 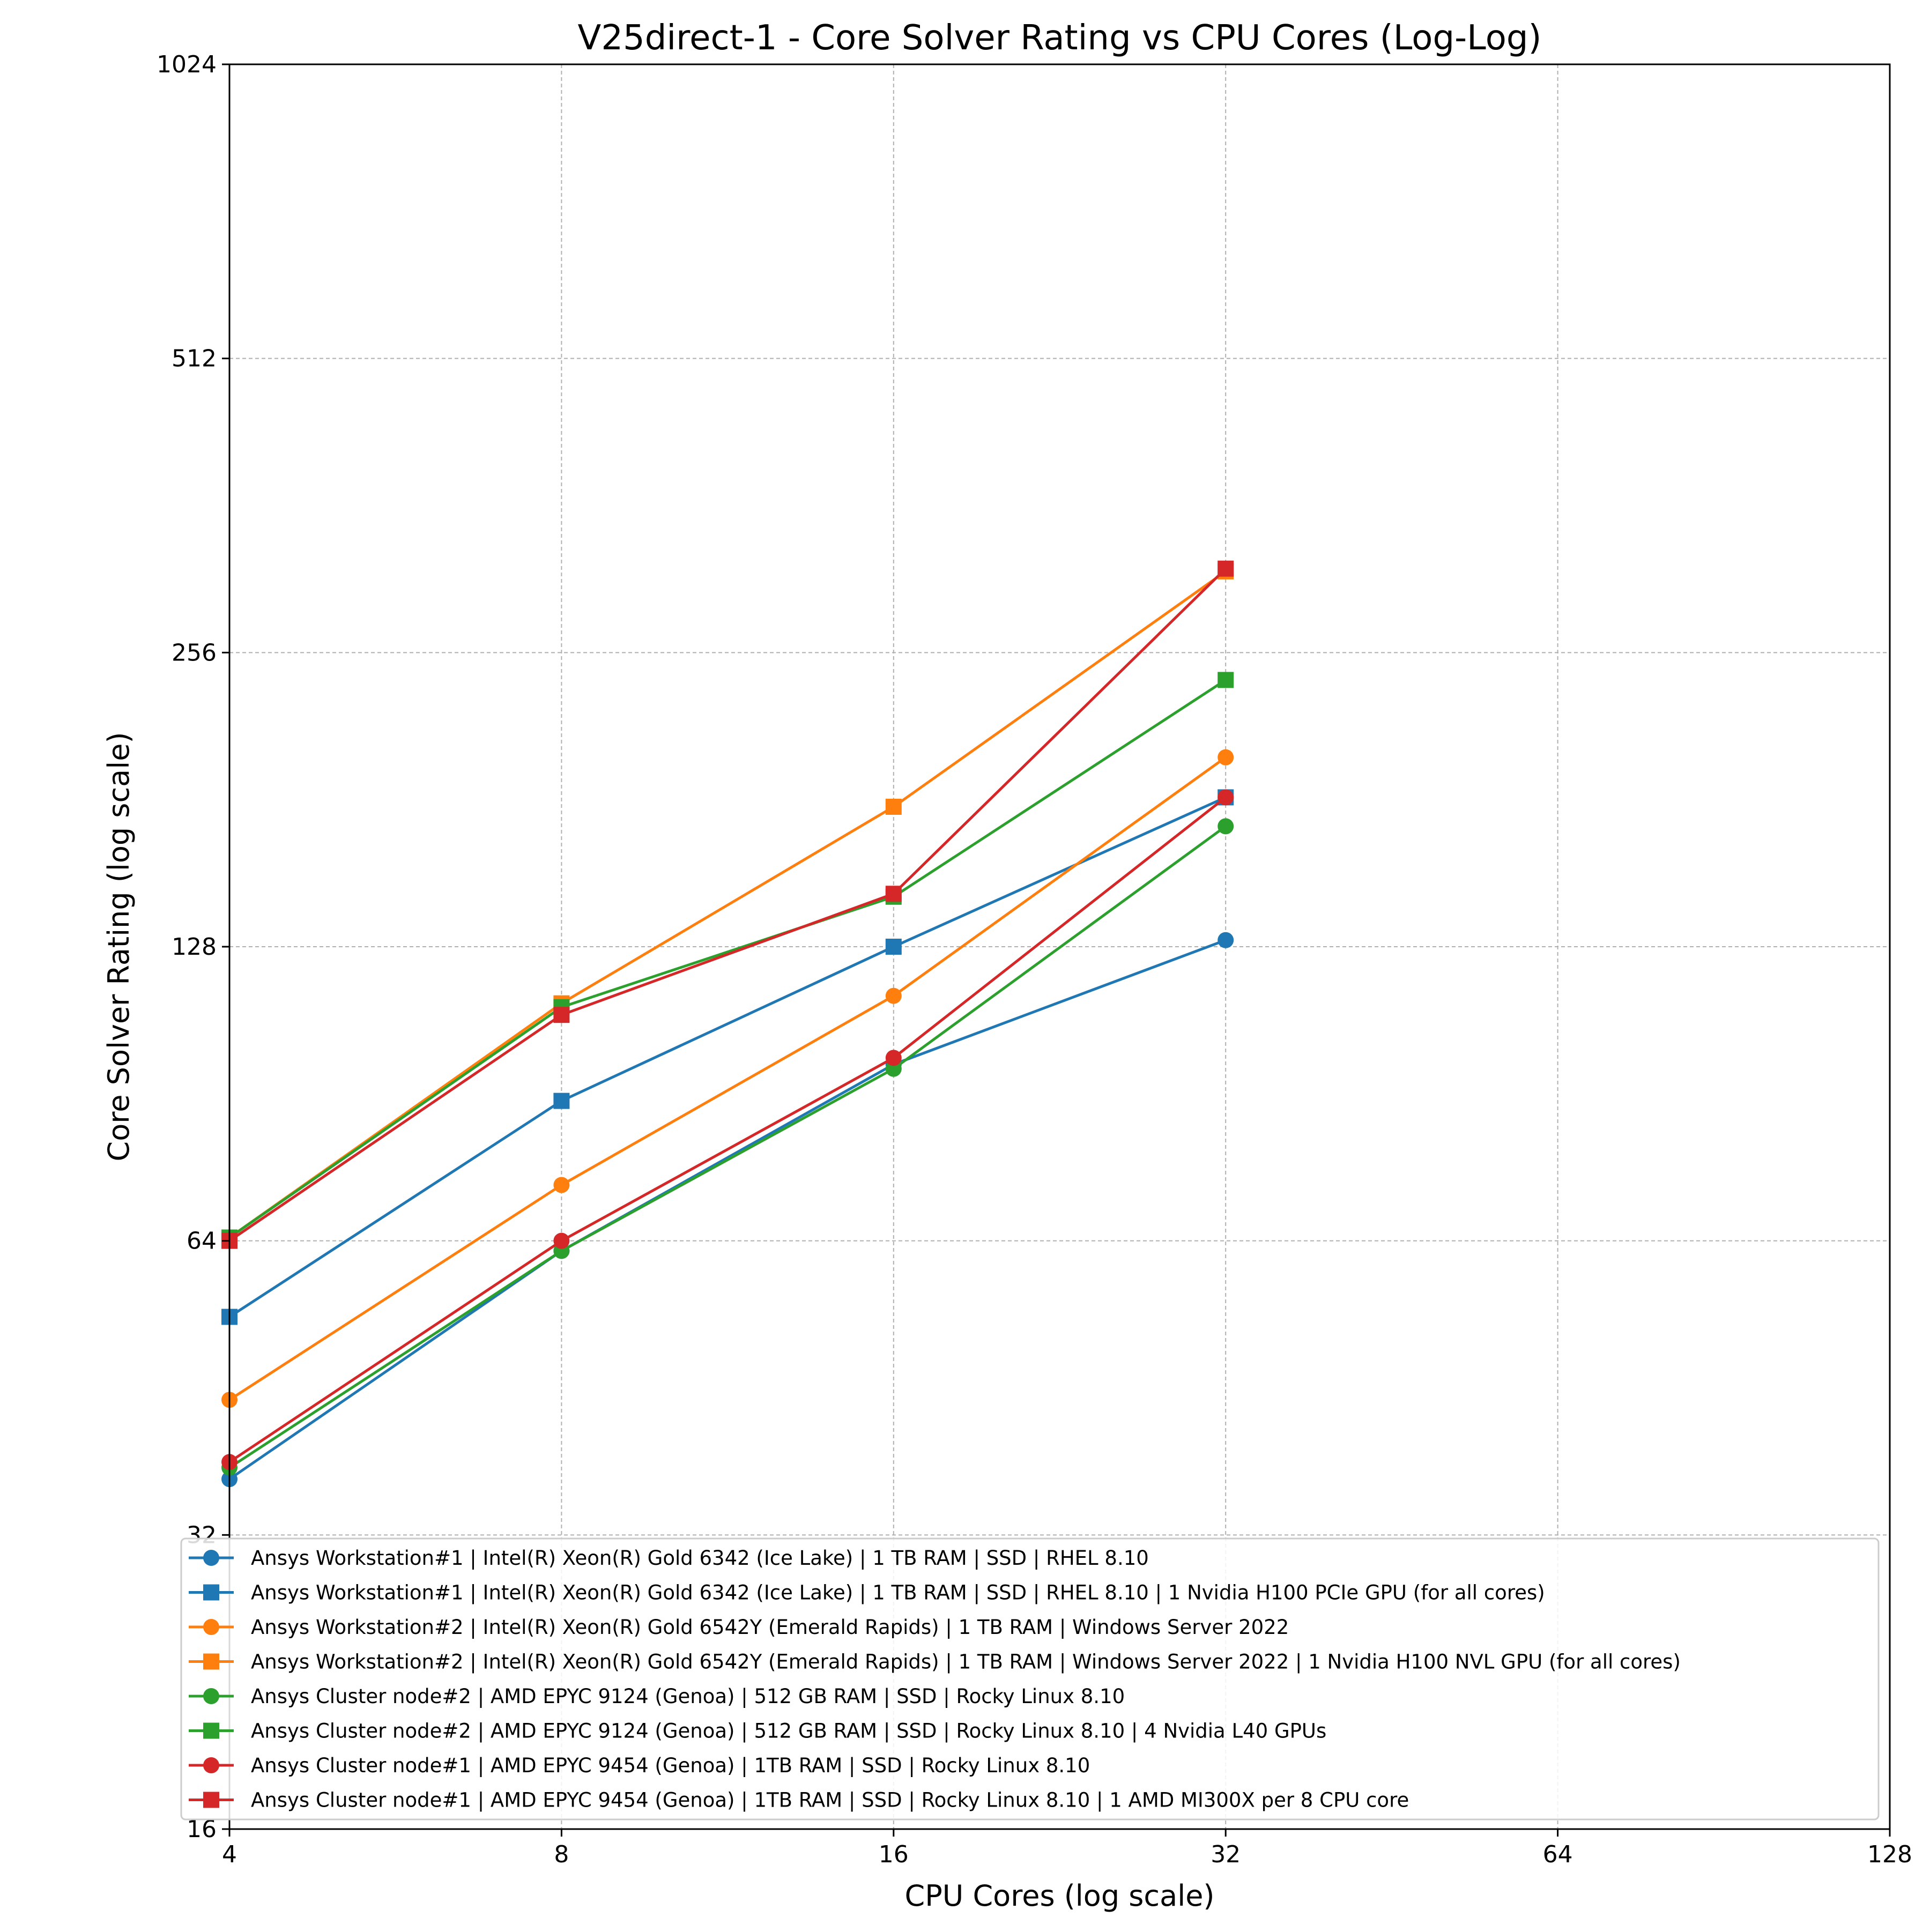 What do you see at coordinates (561, 1854) in the screenshot?
I see `x-tick-label: 8` at bounding box center [561, 1854].